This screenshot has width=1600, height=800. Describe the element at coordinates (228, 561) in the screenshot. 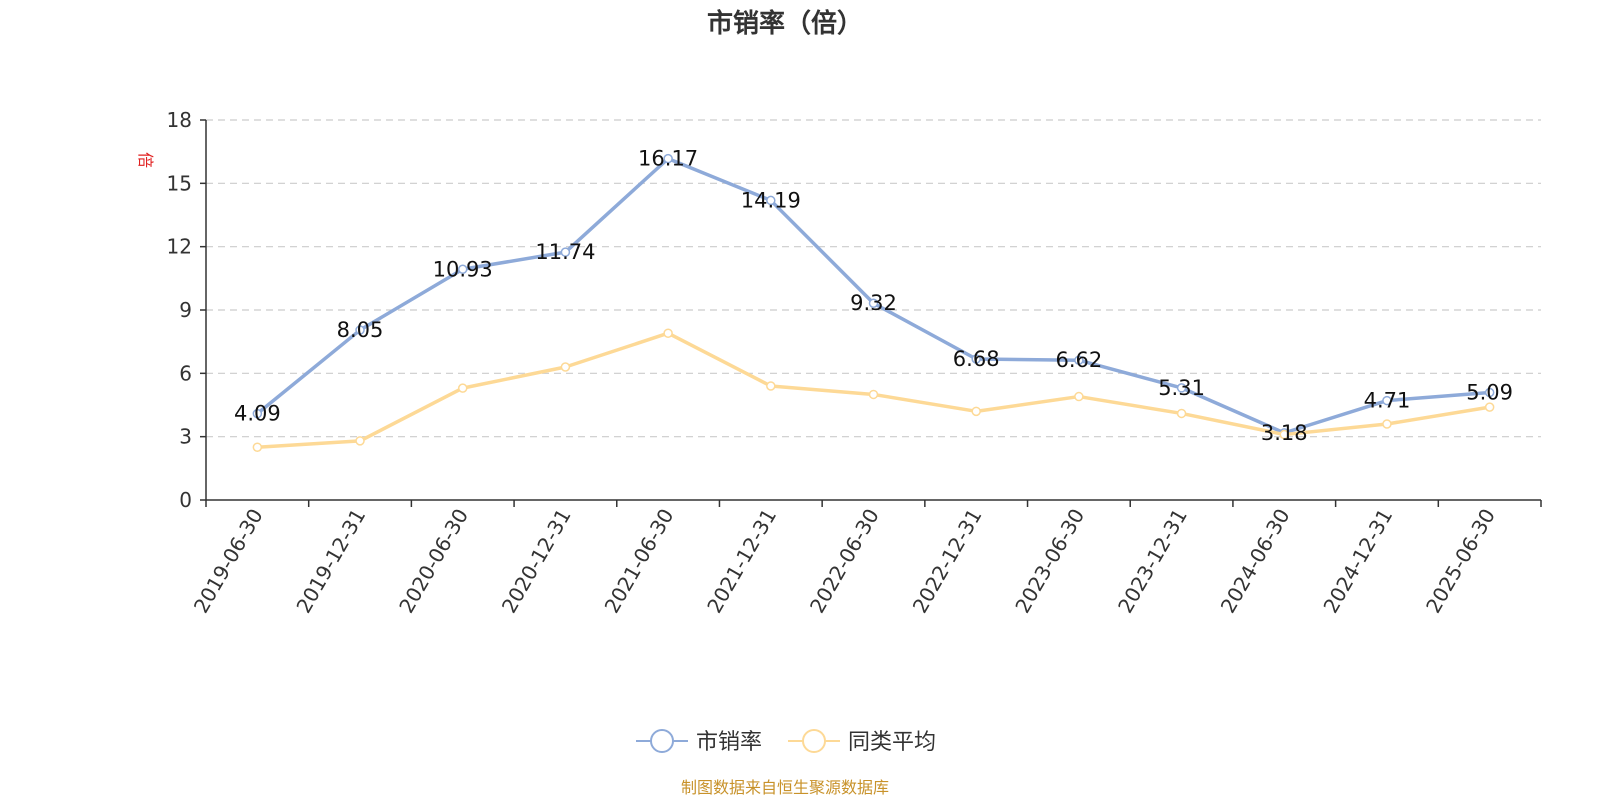

I see `x-tick-label: 2019-06-30` at that location.